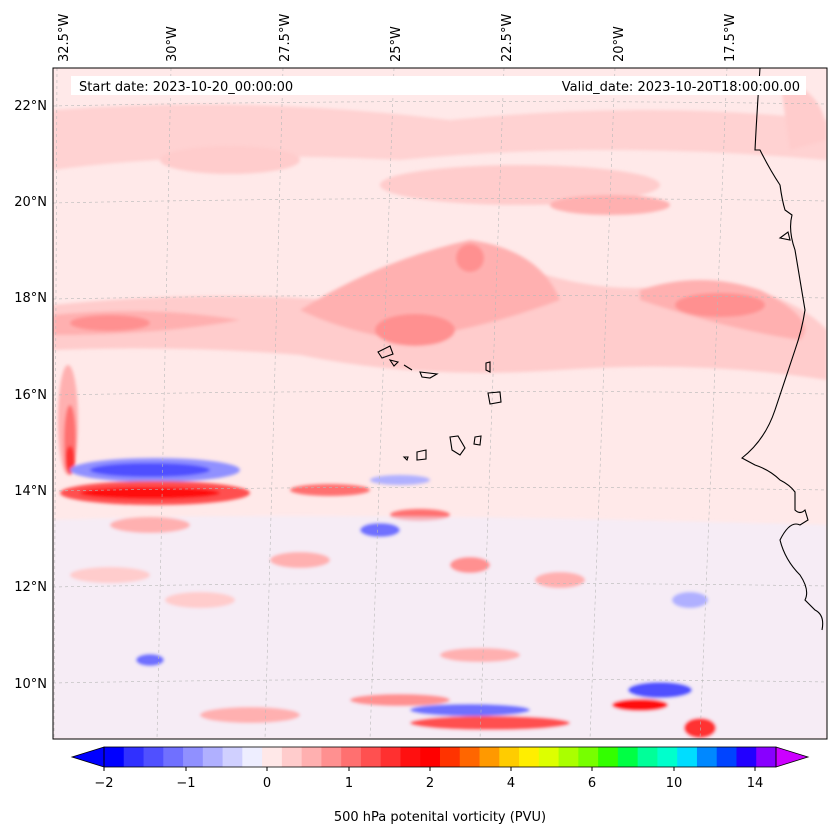 The height and width of the screenshot is (836, 837). I want to click on lat-tick-label: 12°N, so click(30, 587).